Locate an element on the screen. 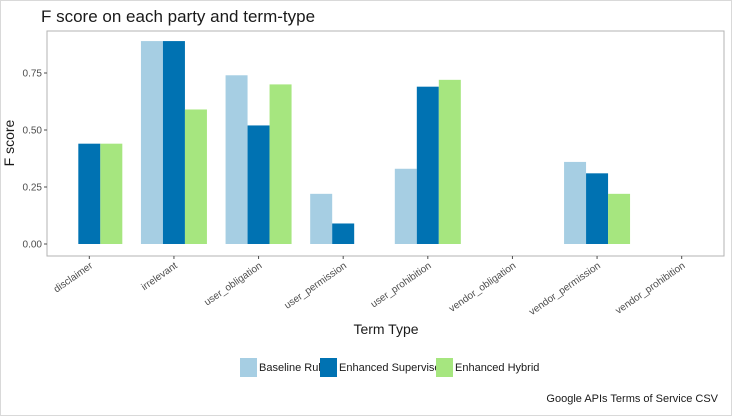 This screenshot has height=417, width=732. chart-title: F score on each party and term-type is located at coordinates (178, 16).